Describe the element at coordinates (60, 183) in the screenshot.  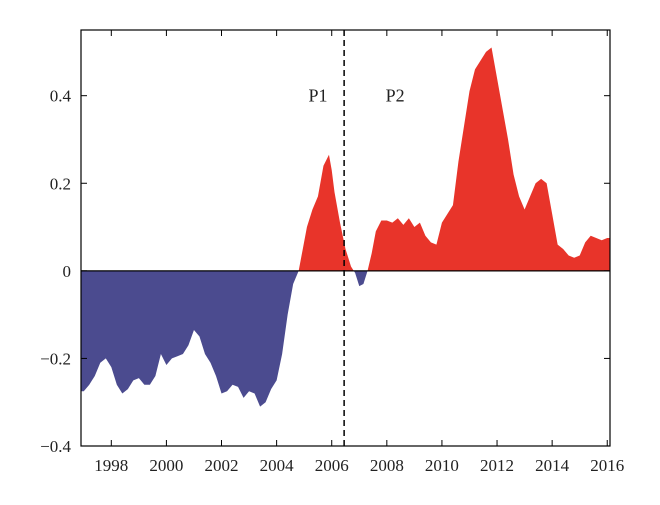
I see `y-tick-label: 0.2` at that location.